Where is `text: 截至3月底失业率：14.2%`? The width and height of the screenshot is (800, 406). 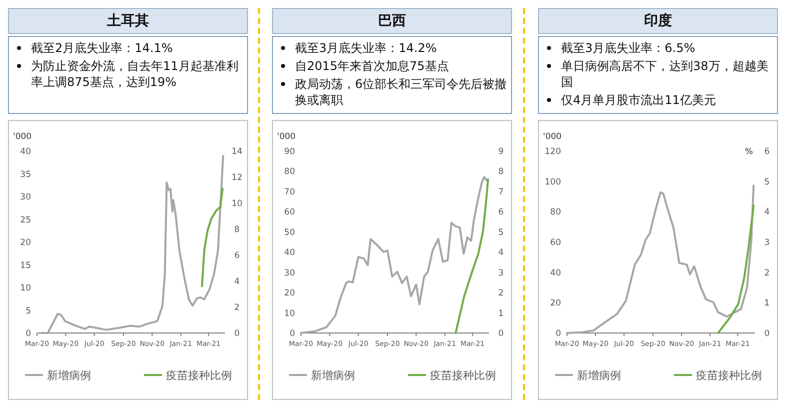
text: 截至3月底失业率：14.2% is located at coordinates (366, 48).